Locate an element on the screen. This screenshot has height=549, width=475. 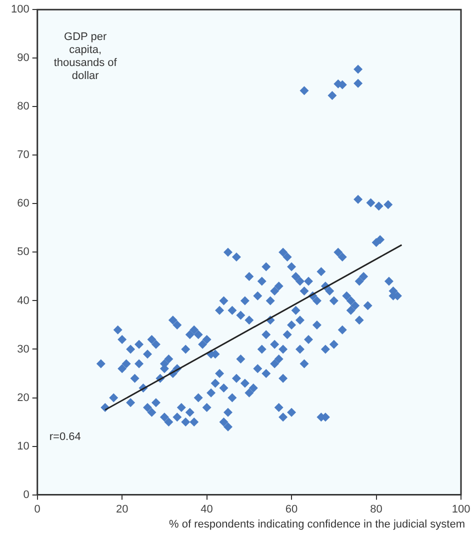
x-tick-label: 20 is located at coordinates (122, 509).